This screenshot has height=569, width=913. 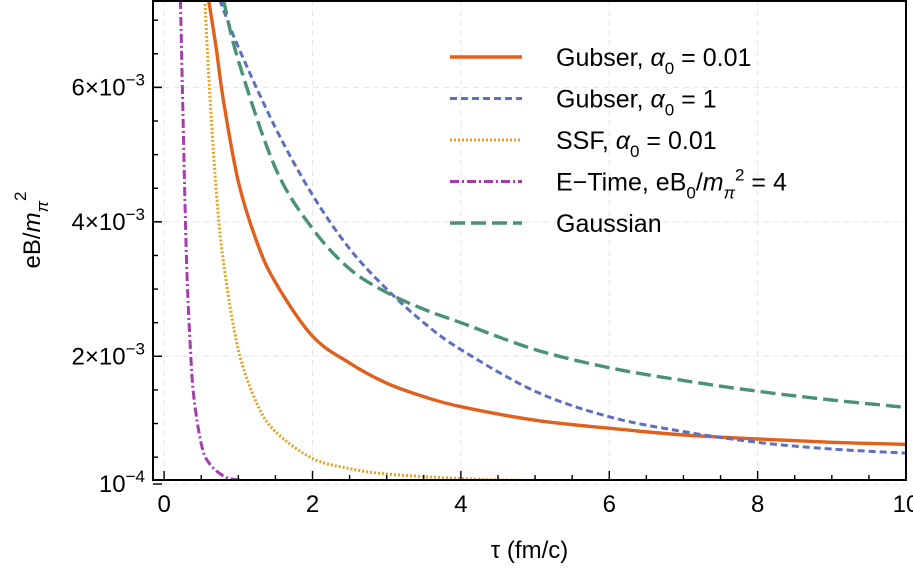 What do you see at coordinates (312, 504) in the screenshot?
I see `x-tick-label: 2` at bounding box center [312, 504].